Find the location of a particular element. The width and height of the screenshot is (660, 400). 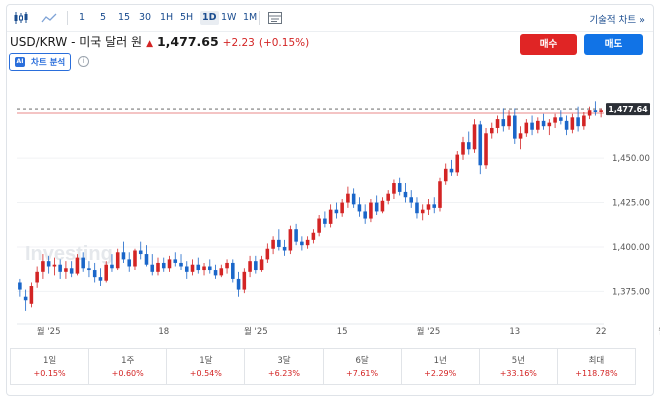

ai-chart-analysis-button: AI 차트 분석 is located at coordinates (40, 62).